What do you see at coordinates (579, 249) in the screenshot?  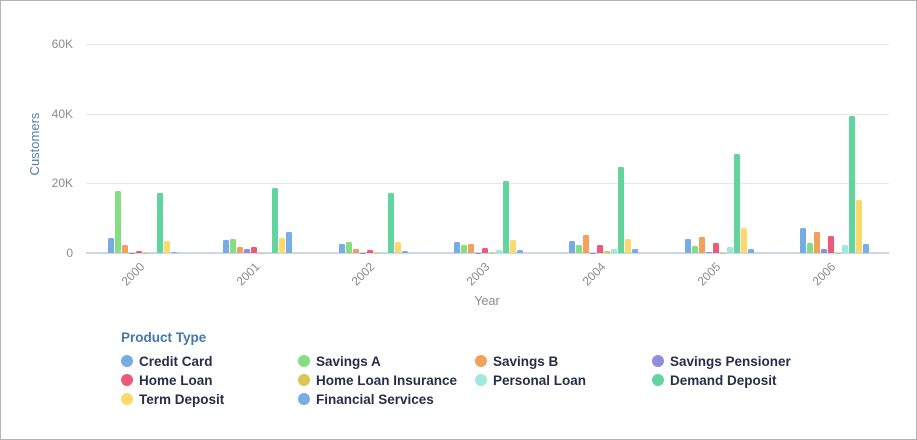 I see `bar-savings-a-2004` at bounding box center [579, 249].